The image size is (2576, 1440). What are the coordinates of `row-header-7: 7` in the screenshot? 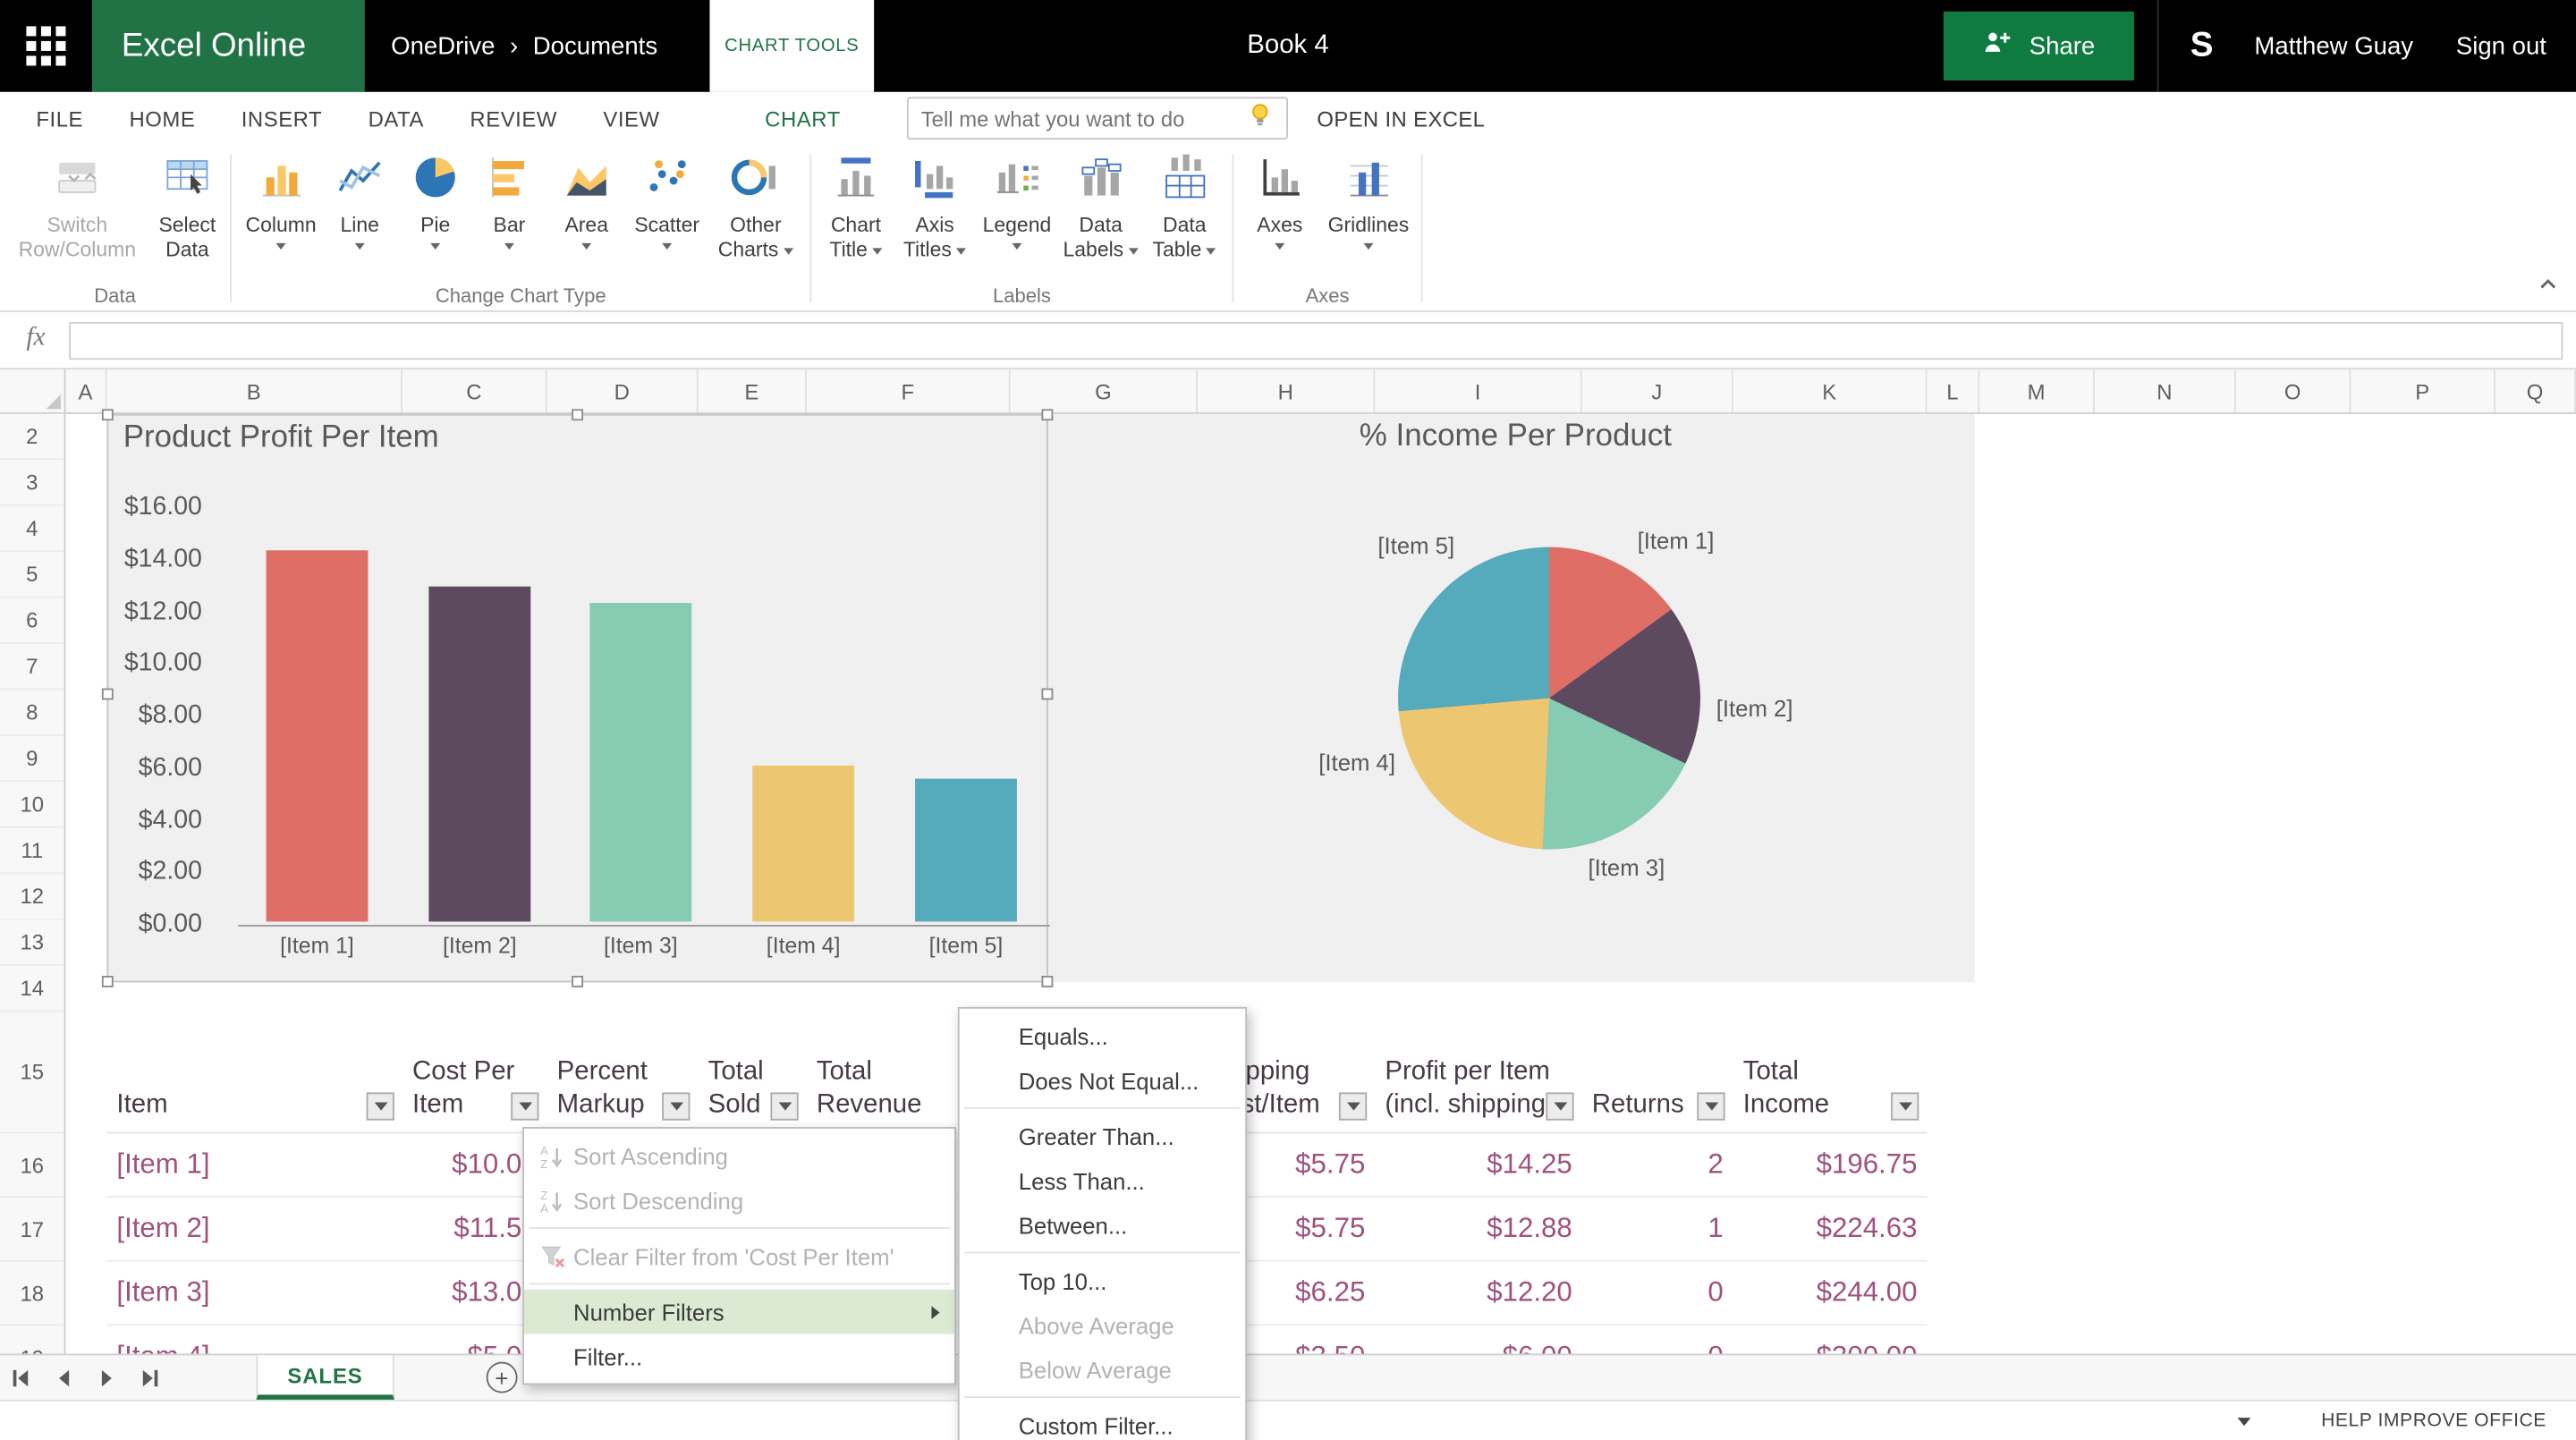 It's located at (32, 667).